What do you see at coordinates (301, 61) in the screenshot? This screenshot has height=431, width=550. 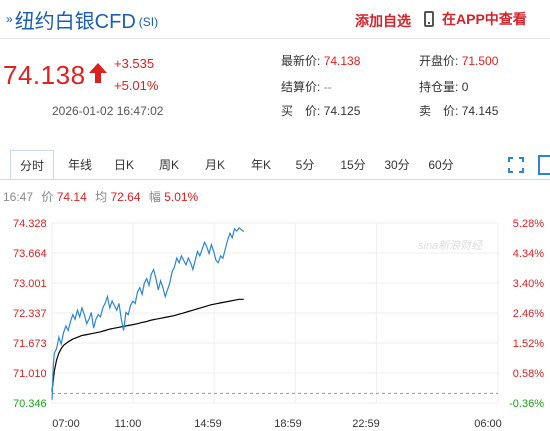 I see `latest-price-label: 最新价:` at bounding box center [301, 61].